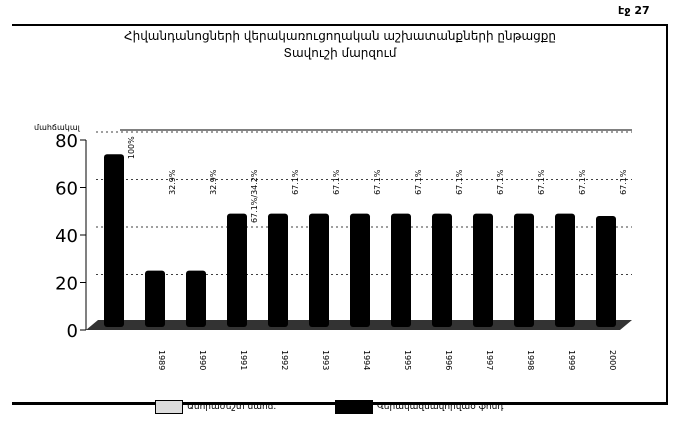  Describe the element at coordinates (354, 407) in the screenshot. I see `legend-swatch-reconstructed` at that location.